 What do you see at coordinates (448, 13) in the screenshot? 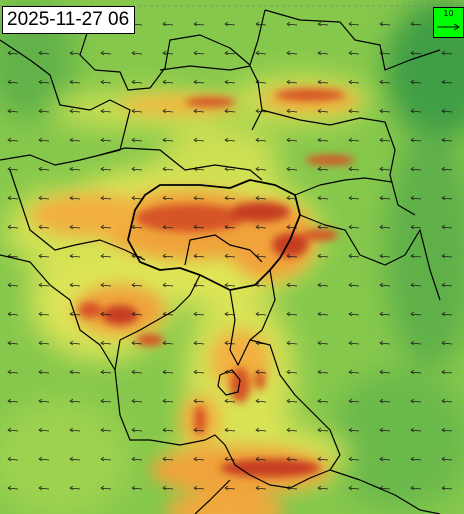
I see `wind-scale-value: 10` at bounding box center [448, 13].